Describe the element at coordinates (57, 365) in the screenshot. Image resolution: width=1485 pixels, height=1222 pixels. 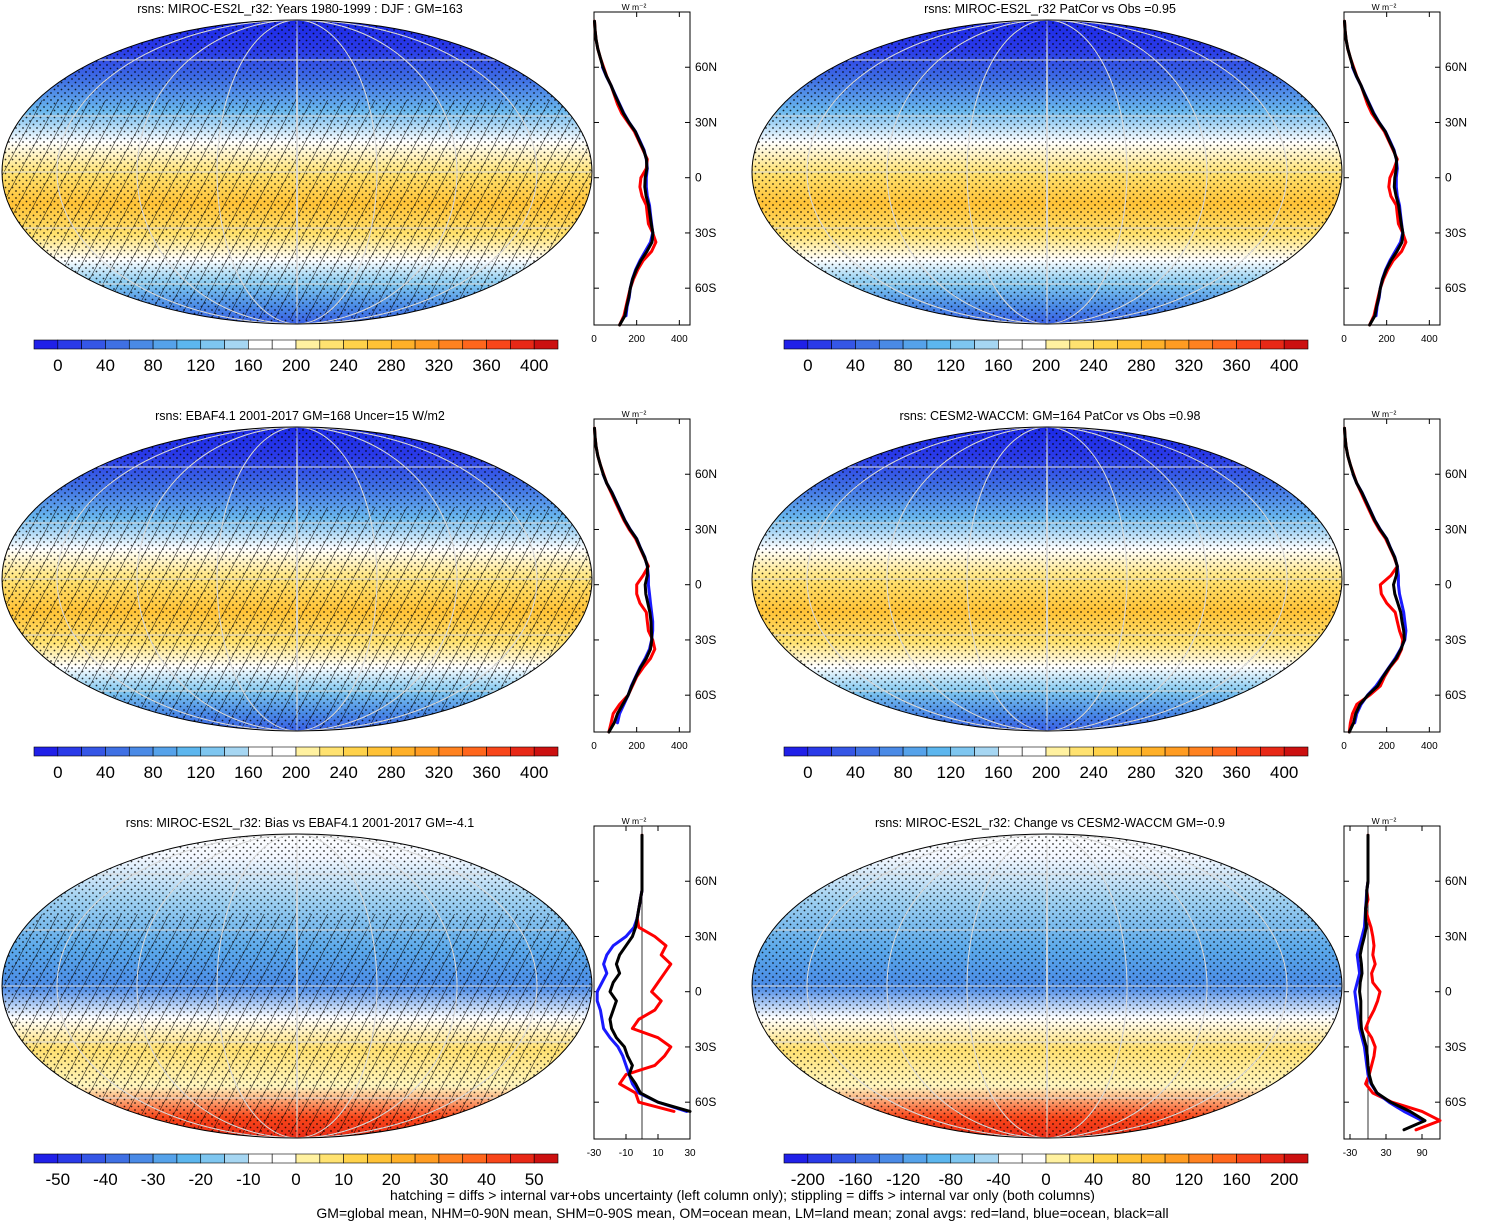
I see `colorbar-tick-label: 0` at that location.